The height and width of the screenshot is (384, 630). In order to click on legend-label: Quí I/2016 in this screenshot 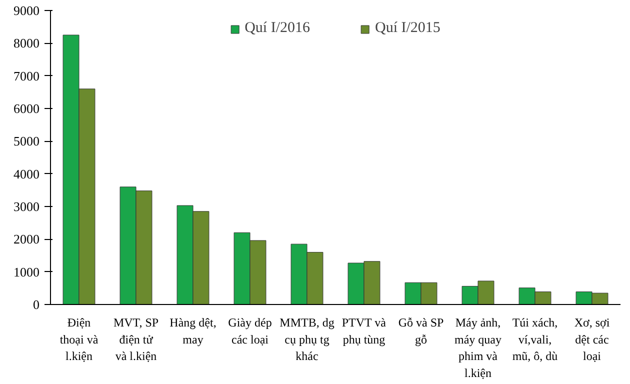, I will do `click(277, 28)`.